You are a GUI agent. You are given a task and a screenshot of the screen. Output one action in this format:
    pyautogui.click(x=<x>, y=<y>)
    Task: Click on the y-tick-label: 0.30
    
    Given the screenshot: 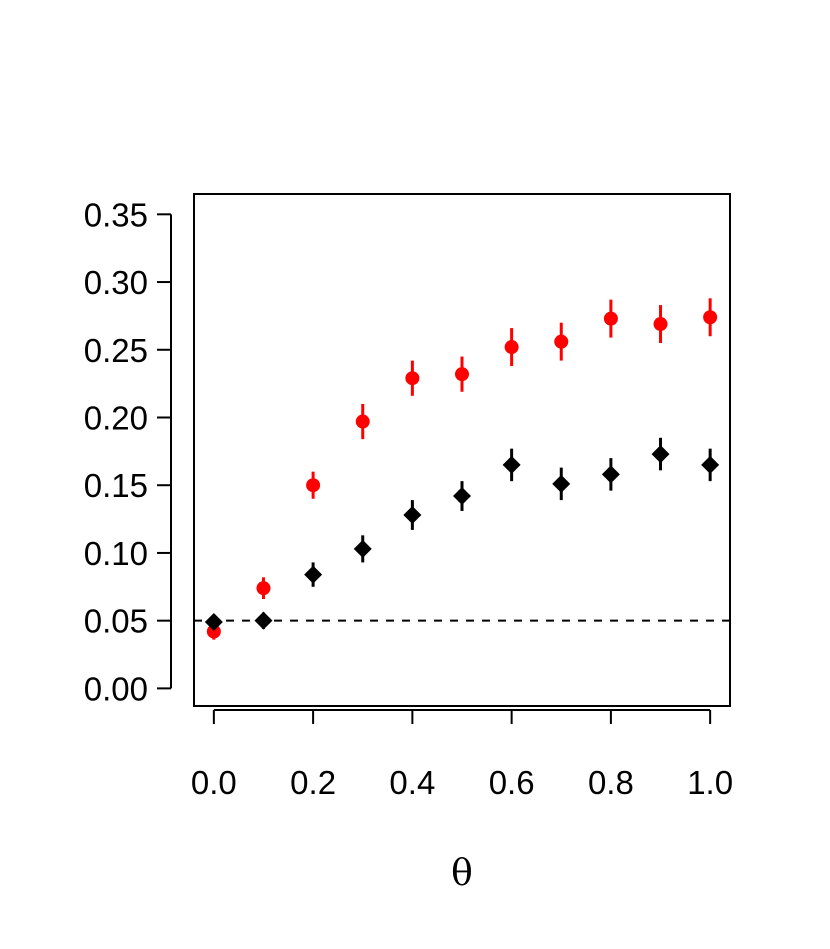 What is the action you would take?
    pyautogui.click(x=116, y=282)
    